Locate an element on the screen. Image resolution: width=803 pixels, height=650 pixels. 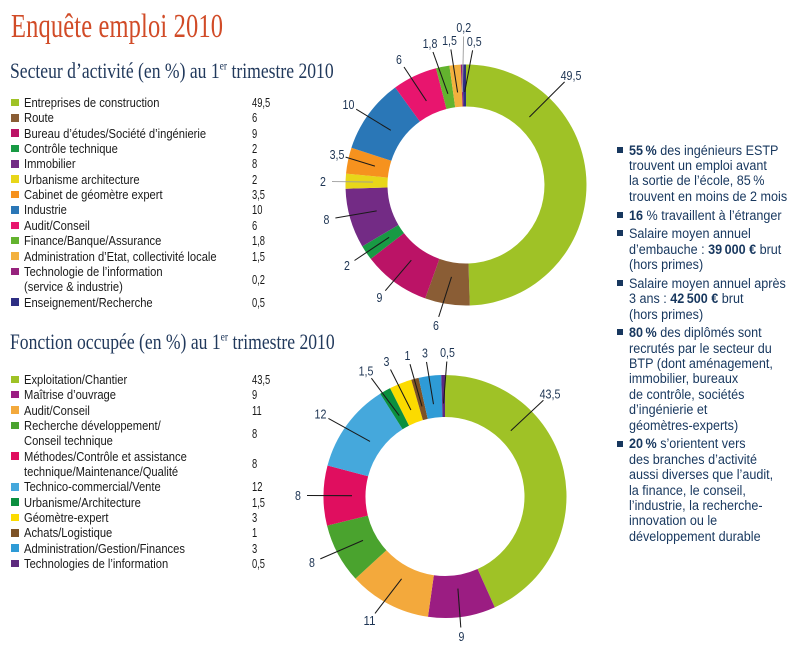
svg-text: 1 is located at coordinates (408, 355).